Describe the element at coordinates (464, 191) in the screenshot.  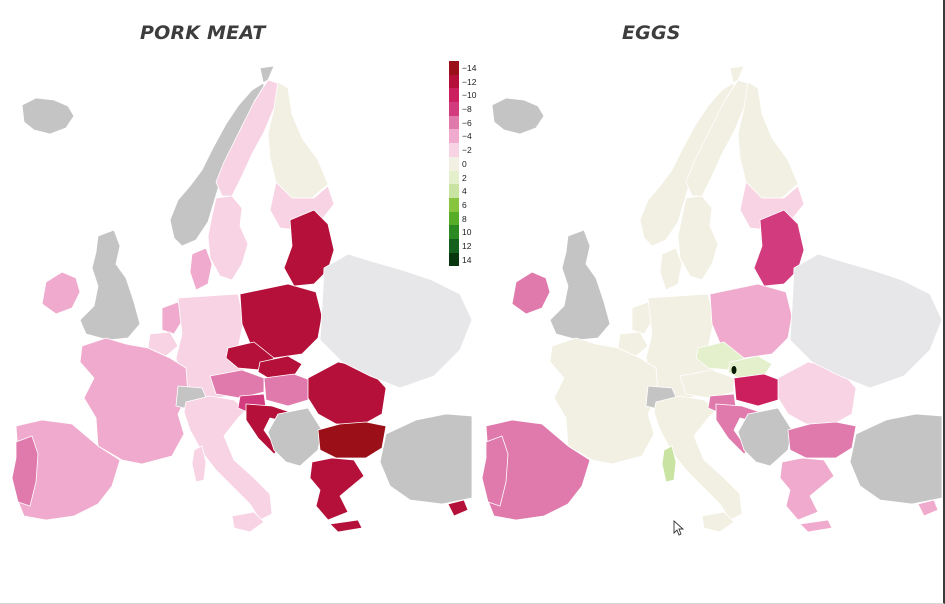
I see `legend-label: 4` at that location.